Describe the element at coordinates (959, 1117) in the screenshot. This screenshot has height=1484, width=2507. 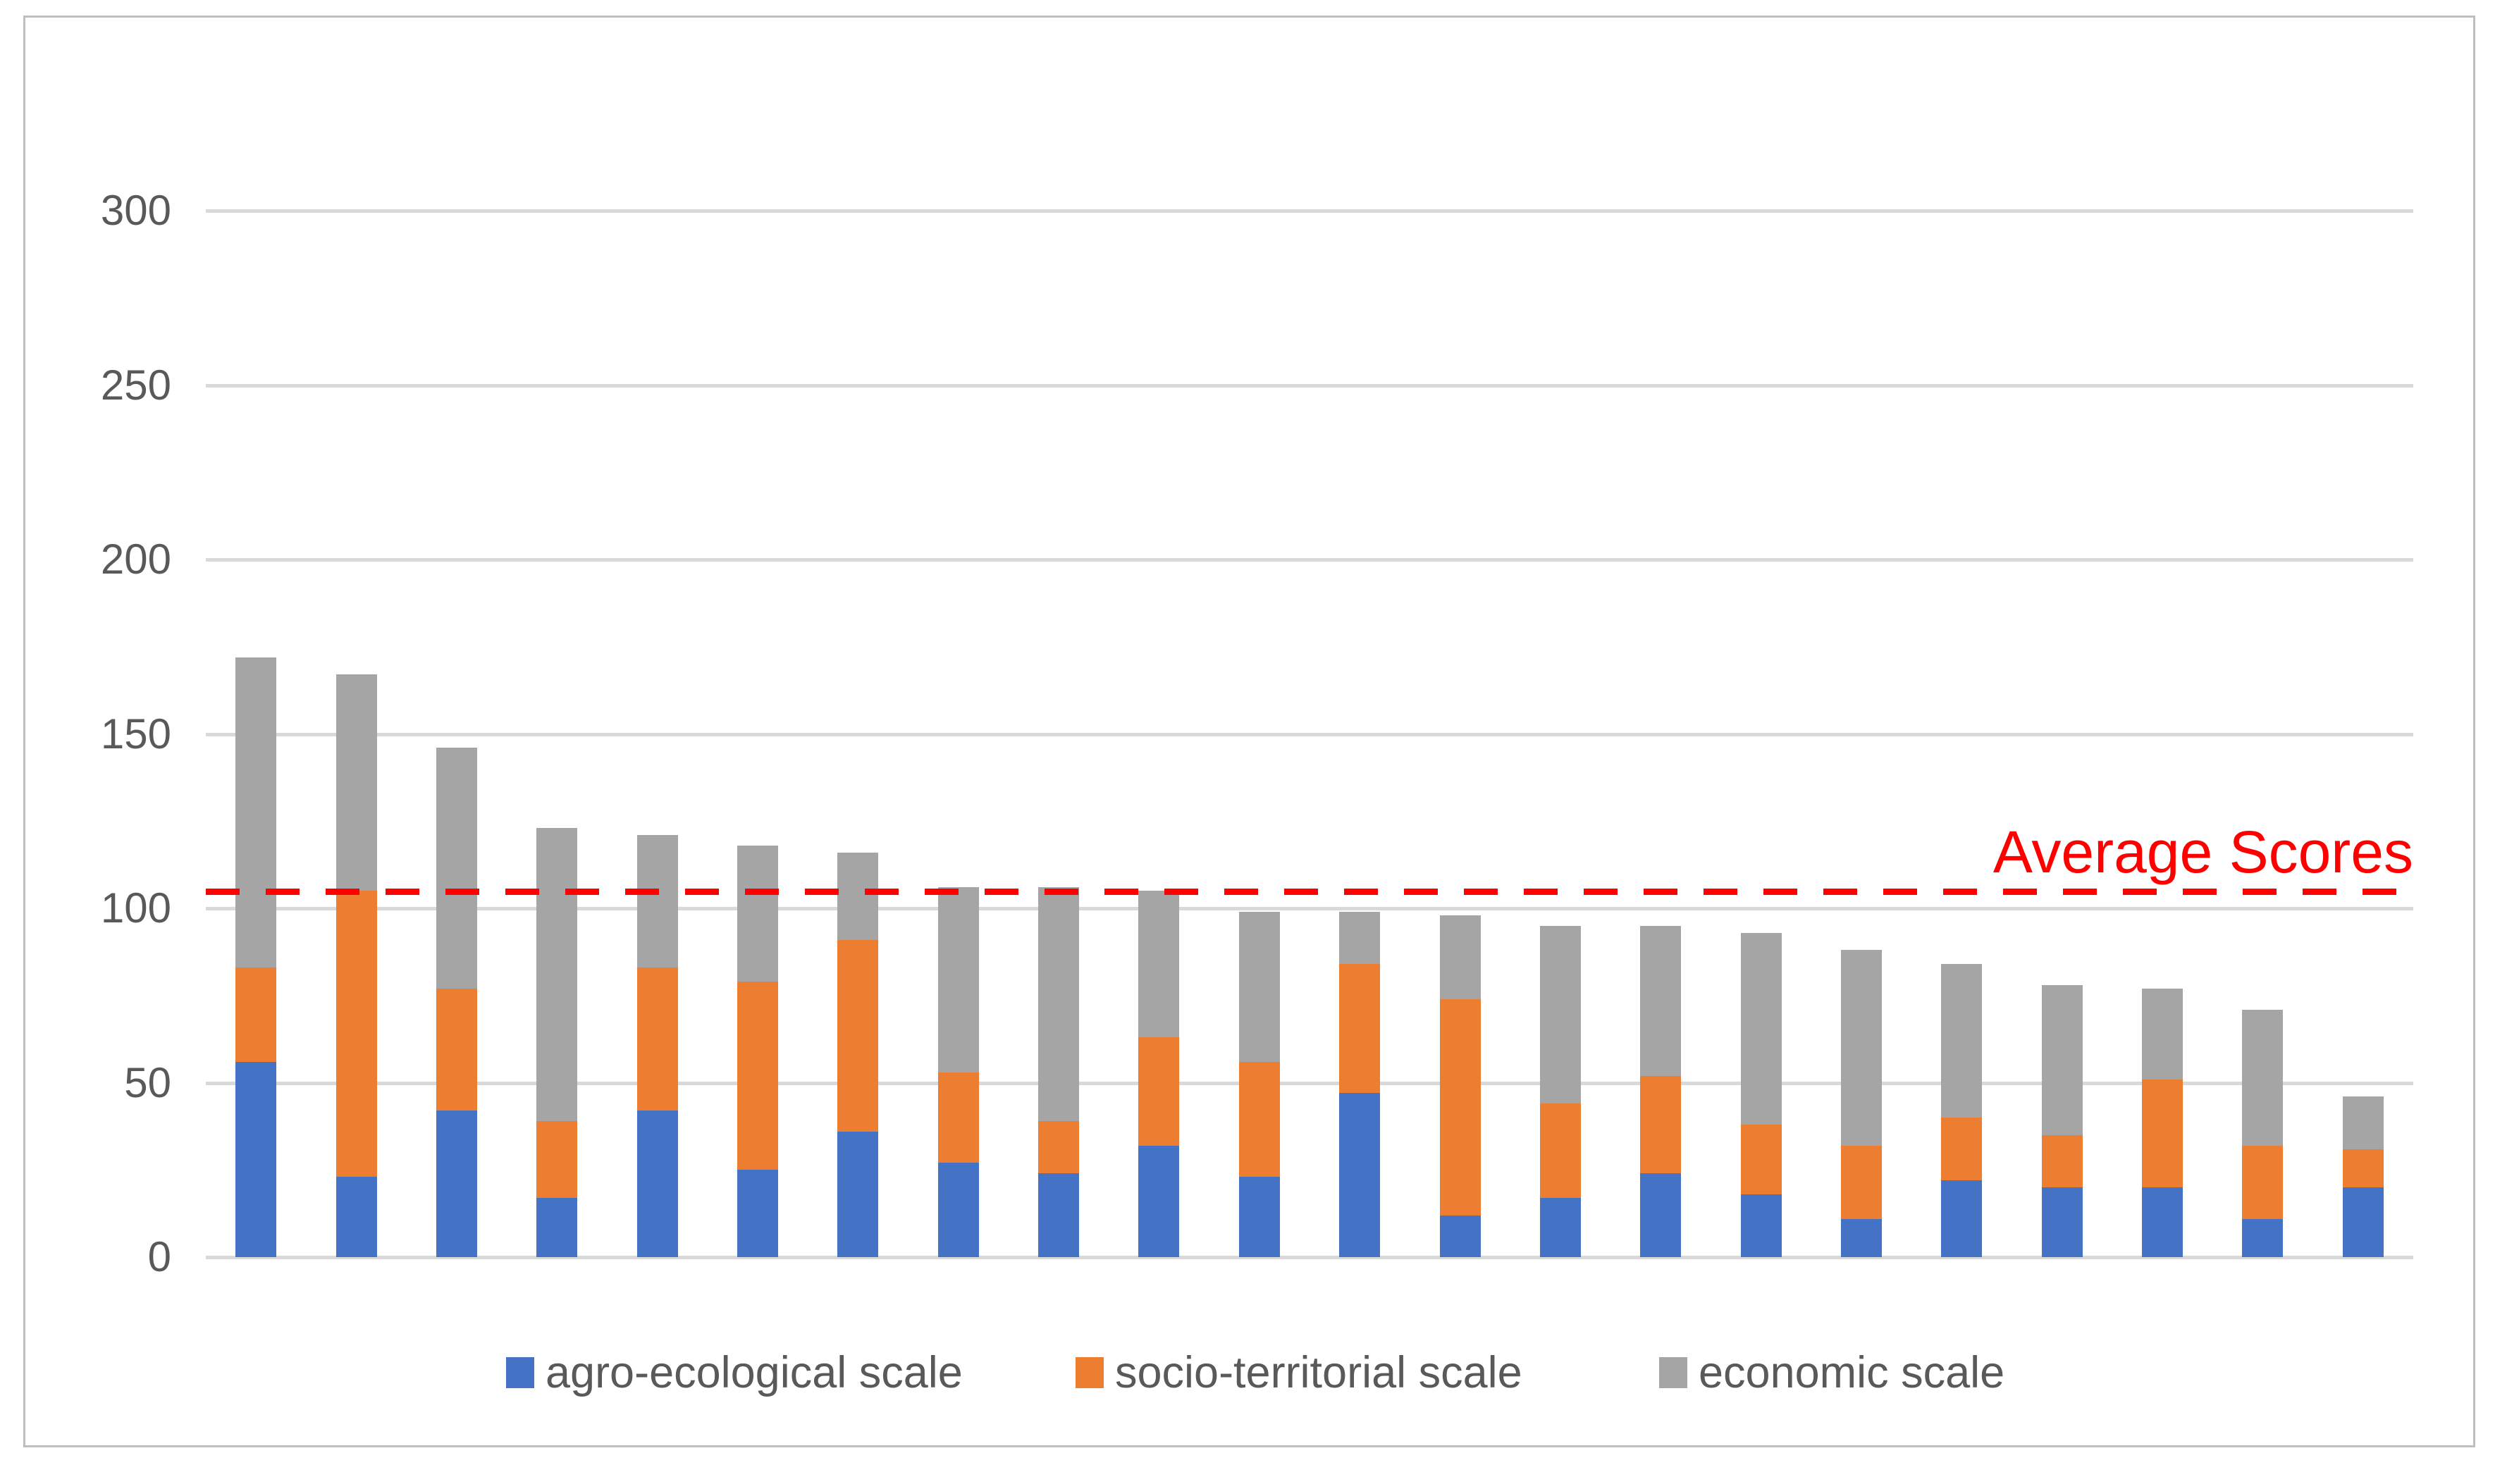
I see `bar-8-segment-socio-territorial` at that location.